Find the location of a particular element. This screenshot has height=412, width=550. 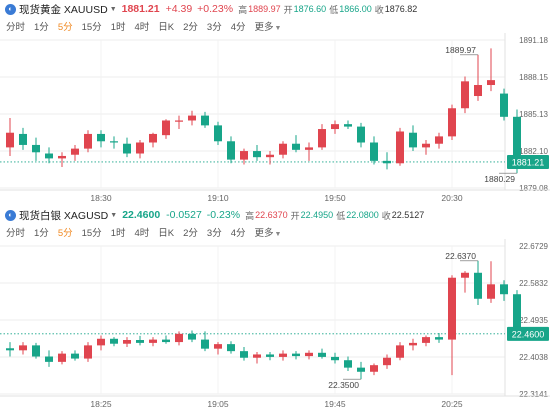

x-tick-label: 20:25 is located at coordinates (452, 404).